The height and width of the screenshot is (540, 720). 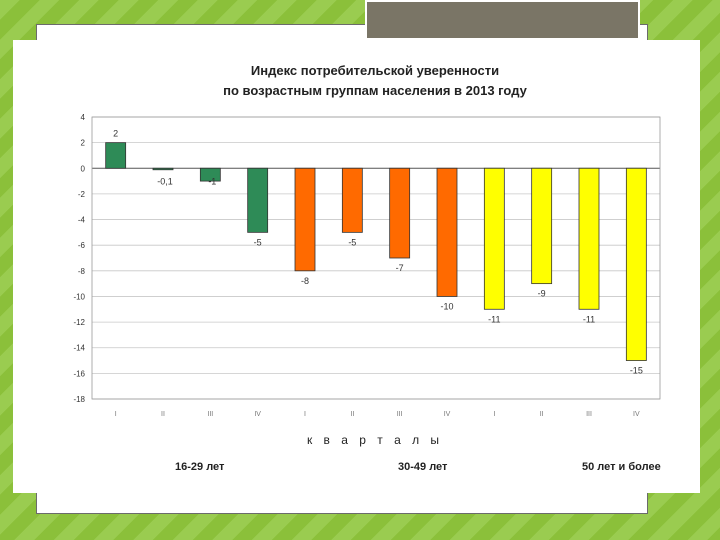 What do you see at coordinates (502, 20) in the screenshot?
I see `slide-title-placeholder` at bounding box center [502, 20].